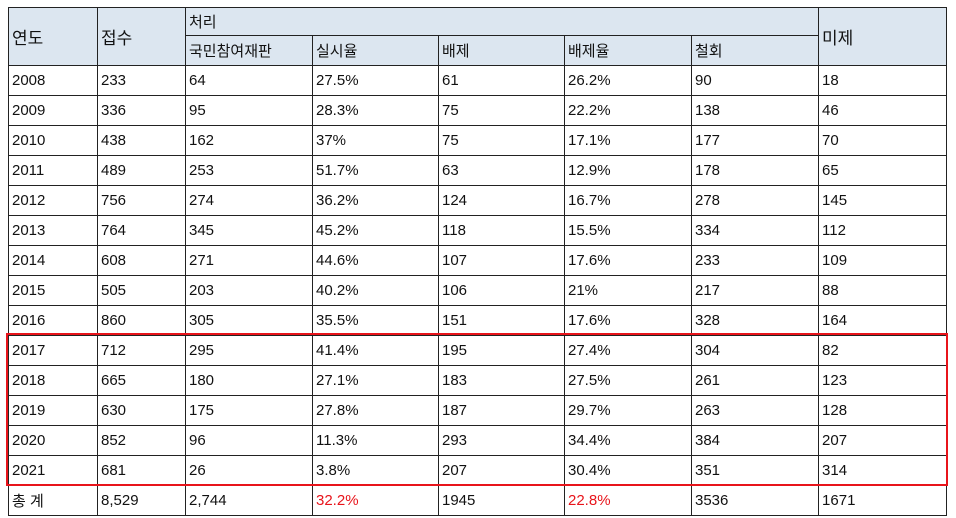 The width and height of the screenshot is (956, 518). Describe the element at coordinates (249, 440) in the screenshot. I see `cell-trials: 96` at that location.